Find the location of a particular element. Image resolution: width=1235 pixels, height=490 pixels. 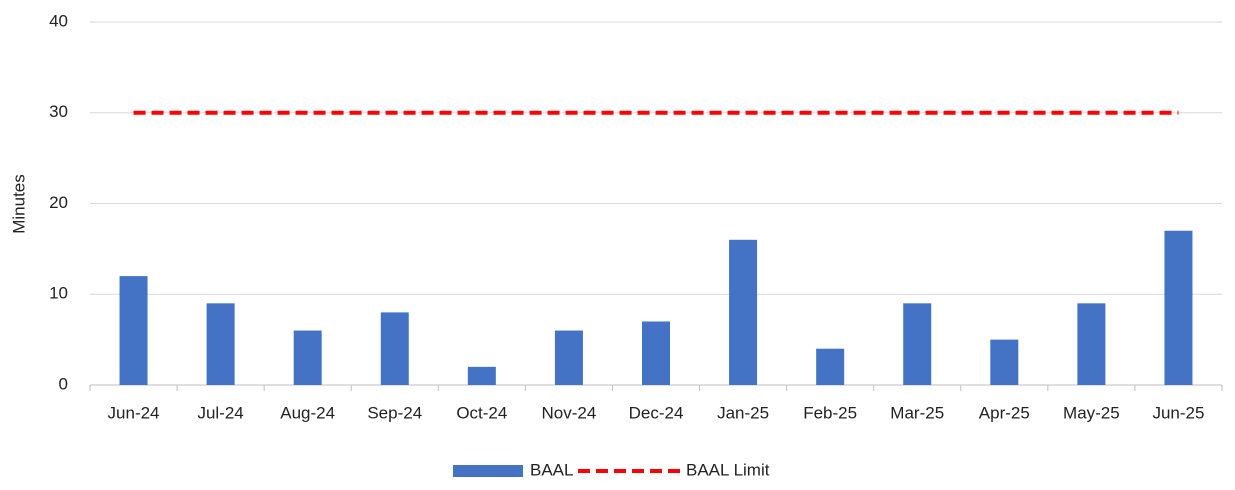

y-tick-label: 20 is located at coordinates (58, 202).